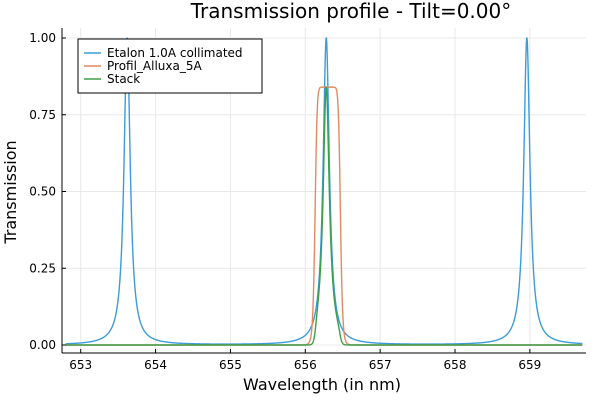 The height and width of the screenshot is (400, 595). What do you see at coordinates (455, 365) in the screenshot?
I see `x-tick-label: 658` at bounding box center [455, 365].